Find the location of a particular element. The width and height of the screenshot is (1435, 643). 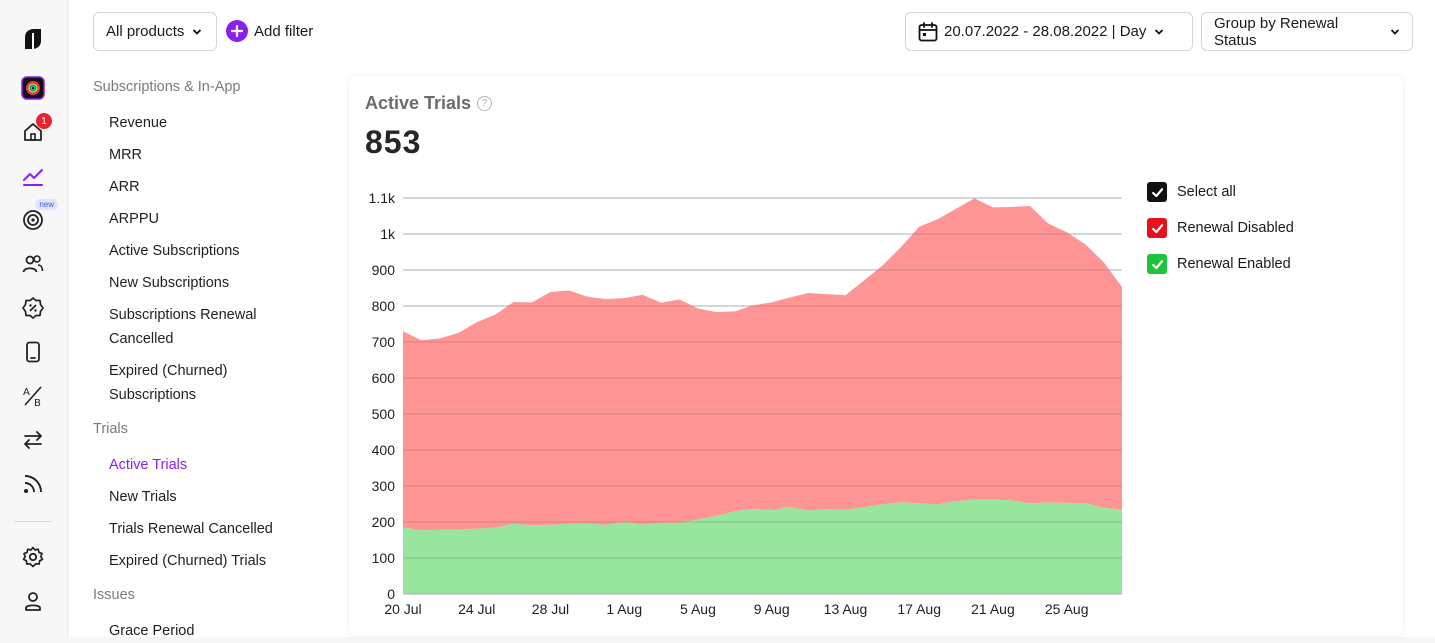

nav-section-issues: Issues is located at coordinates (114, 595).